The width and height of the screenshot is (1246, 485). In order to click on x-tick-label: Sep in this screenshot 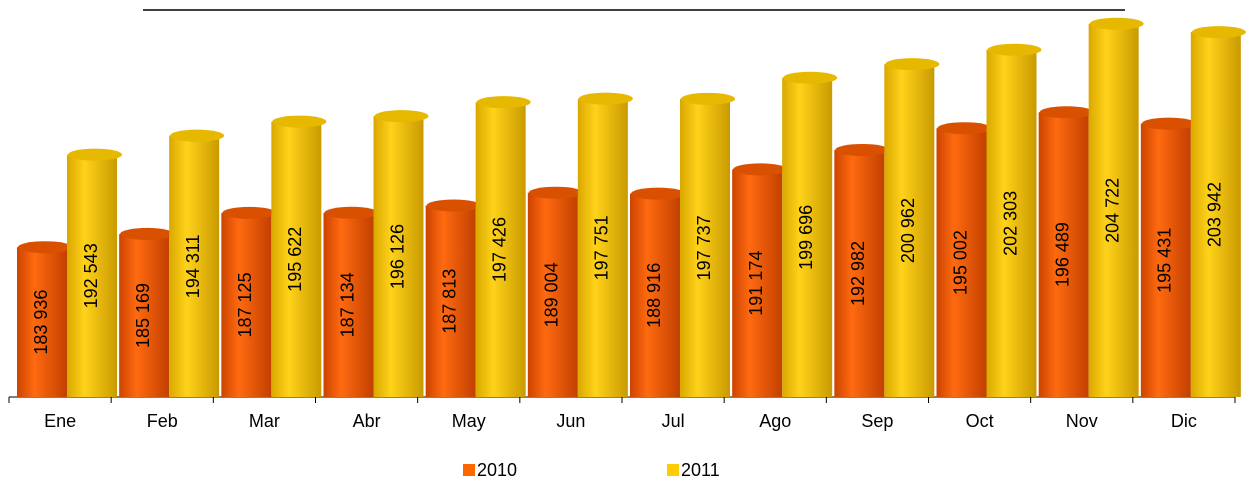, I will do `click(877, 421)`.